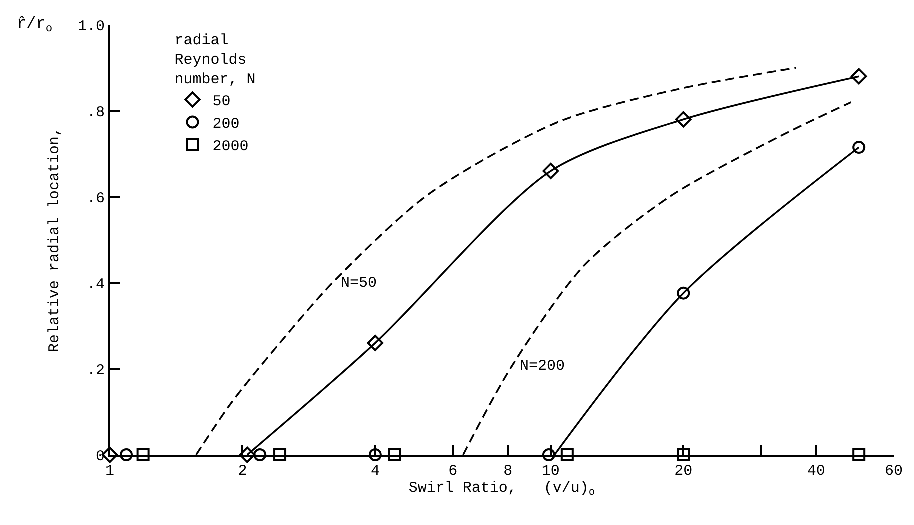  I want to click on x-tick-label: 20, so click(683, 471).